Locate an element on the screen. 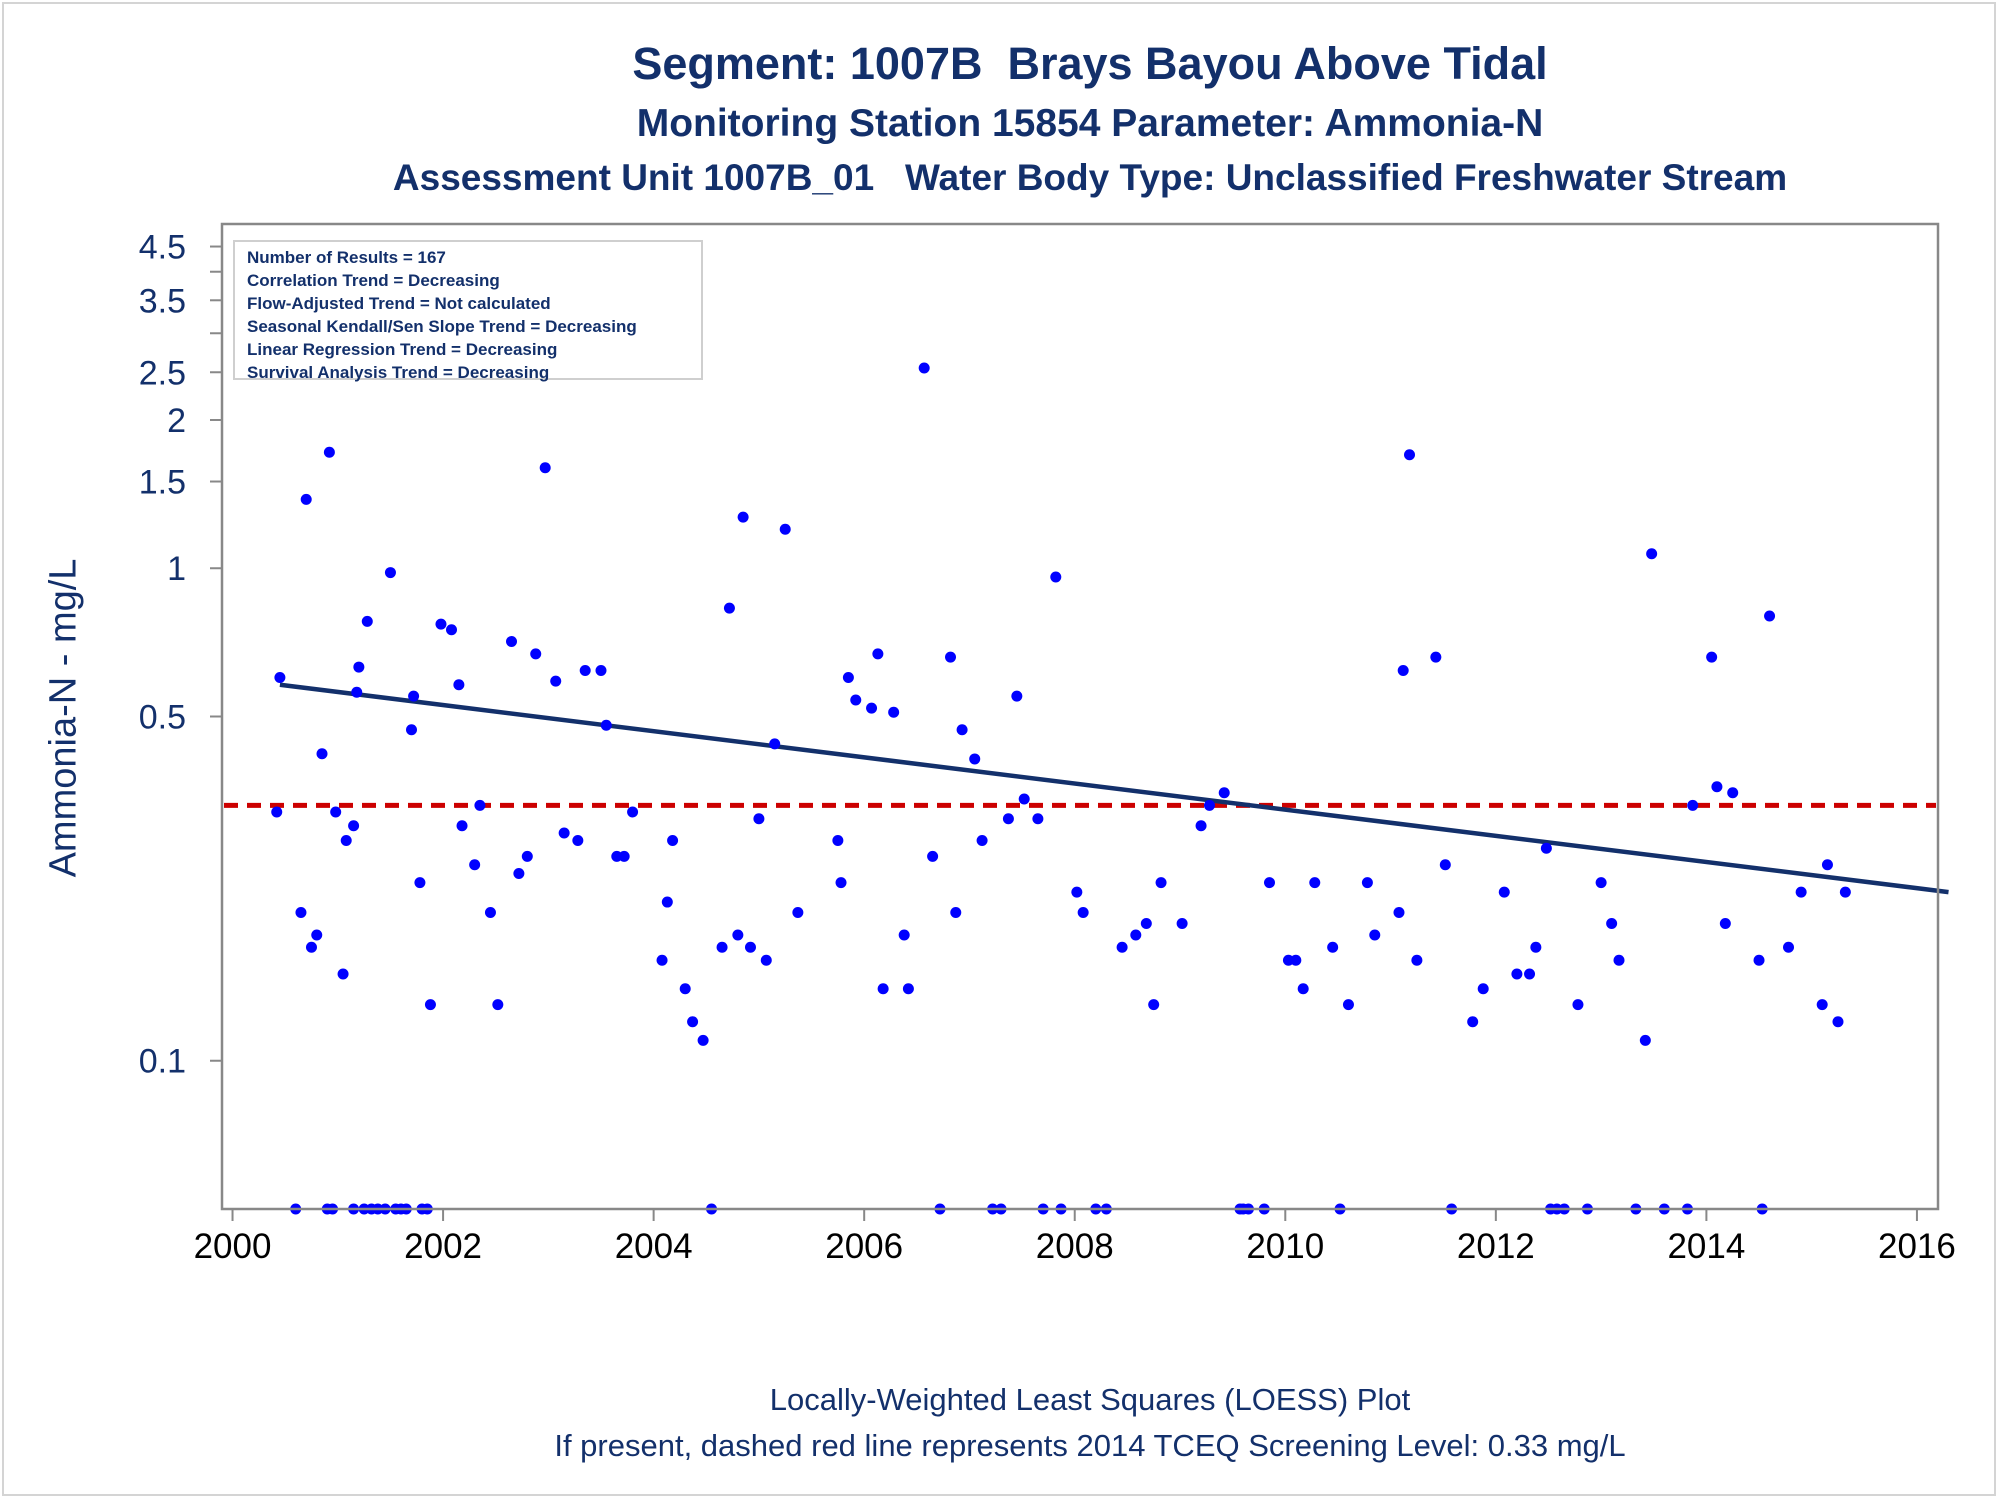 The height and width of the screenshot is (1500, 2000). x-tick-label: 2016 is located at coordinates (1917, 1246).